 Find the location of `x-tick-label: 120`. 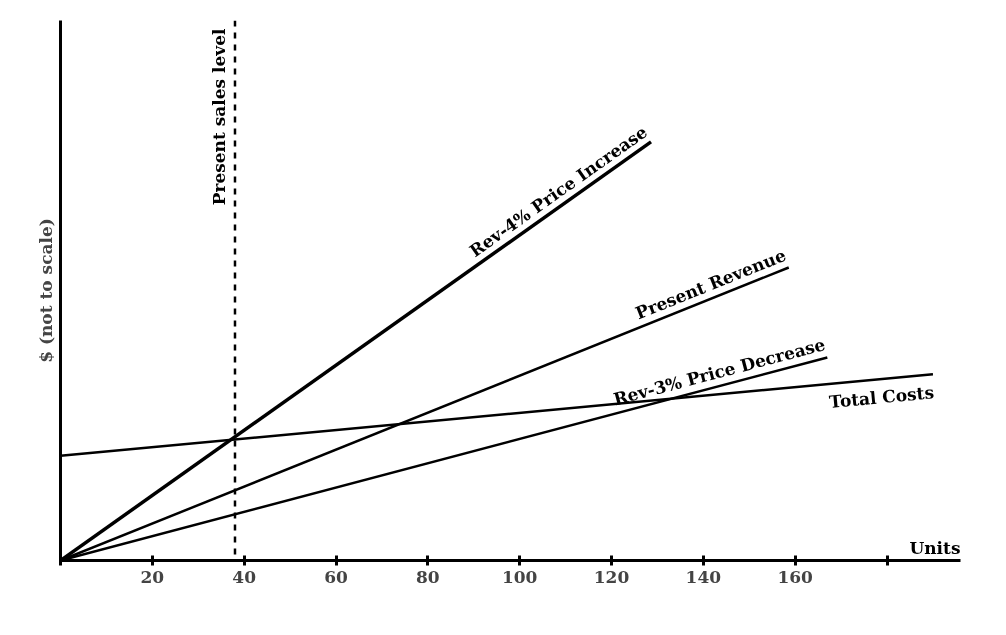

x-tick-label: 120 is located at coordinates (611, 576).